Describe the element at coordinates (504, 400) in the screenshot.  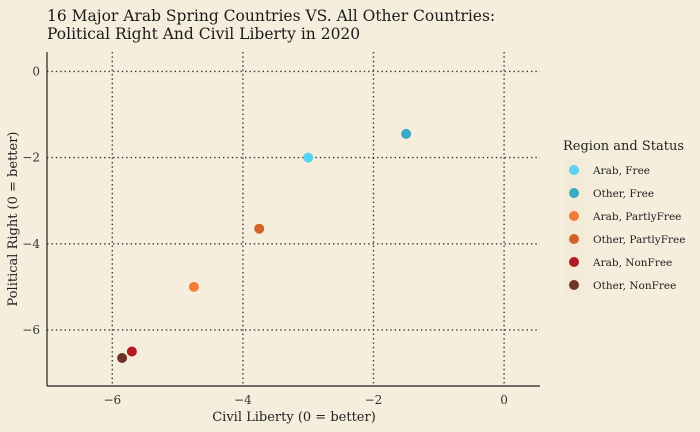
I see `x-tick-label: 0` at that location.